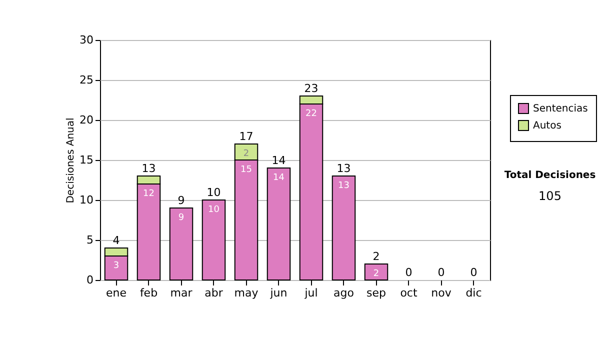  What do you see at coordinates (71, 161) in the screenshot?
I see `y-axis-title: Decisiones Anual` at bounding box center [71, 161].